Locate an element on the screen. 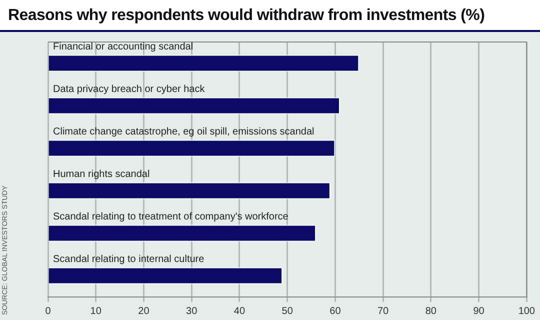 The width and height of the screenshot is (540, 320). x-tick-label: 90 is located at coordinates (479, 311).